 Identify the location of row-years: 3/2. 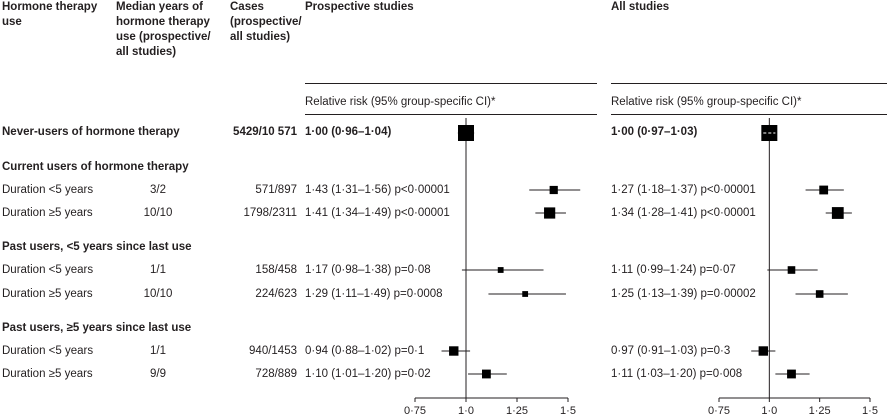
(158, 190).